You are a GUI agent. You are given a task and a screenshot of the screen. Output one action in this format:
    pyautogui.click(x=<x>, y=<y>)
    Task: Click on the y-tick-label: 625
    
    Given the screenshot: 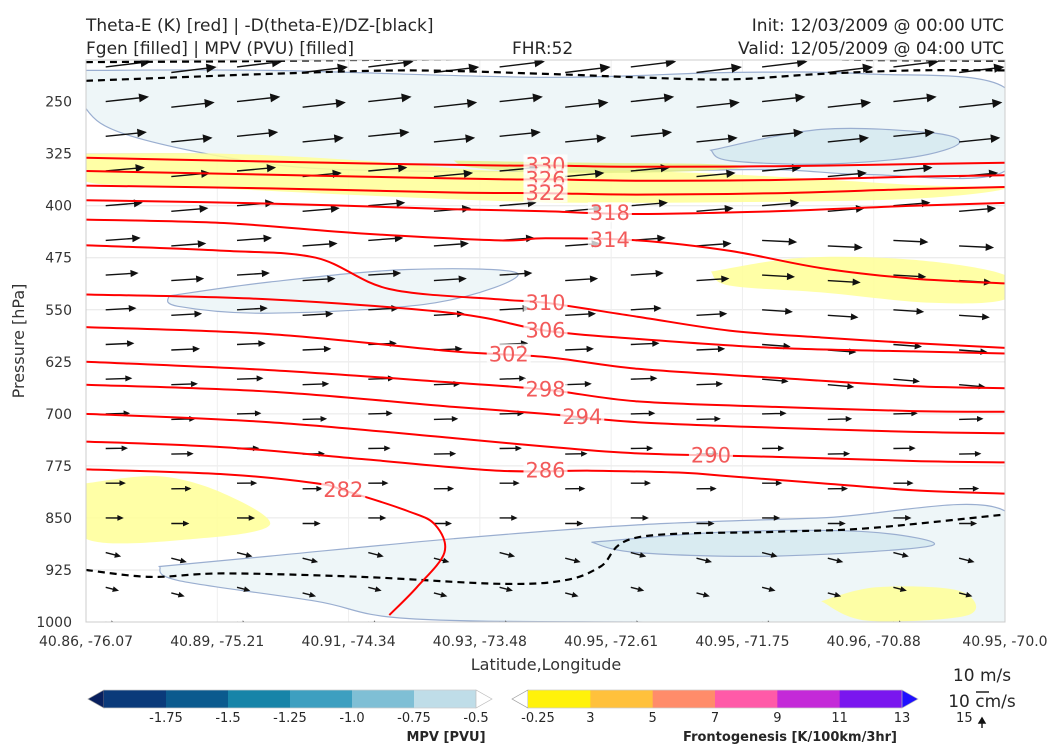 What is the action you would take?
    pyautogui.click(x=58, y=363)
    